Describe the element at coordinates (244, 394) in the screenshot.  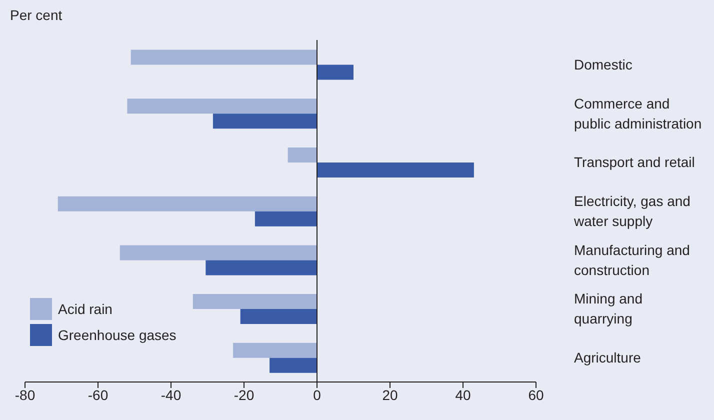
I see `x-tick-label: -20` at that location.